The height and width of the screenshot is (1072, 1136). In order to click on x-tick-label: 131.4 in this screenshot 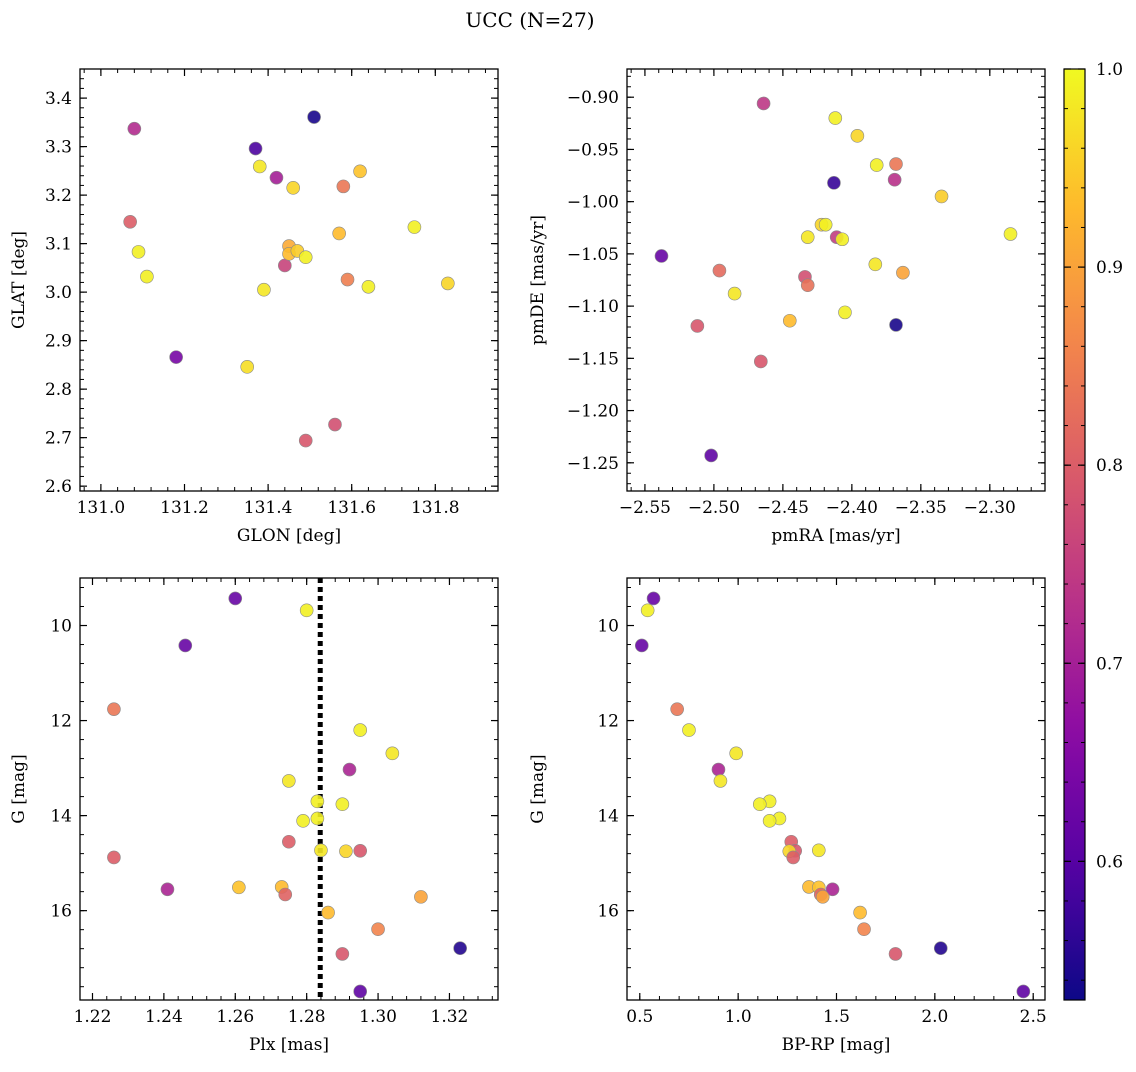, I will do `click(268, 508)`.